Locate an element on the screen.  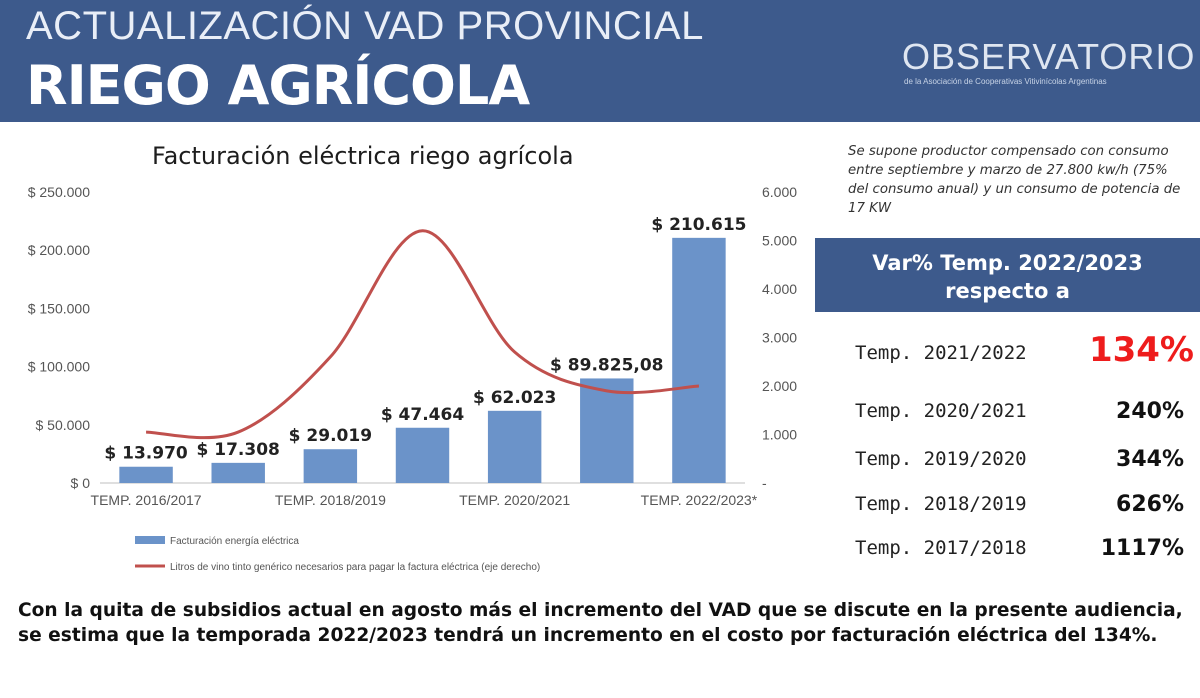
y-axis-left-tick-label: $ 150.000 is located at coordinates (59, 308).